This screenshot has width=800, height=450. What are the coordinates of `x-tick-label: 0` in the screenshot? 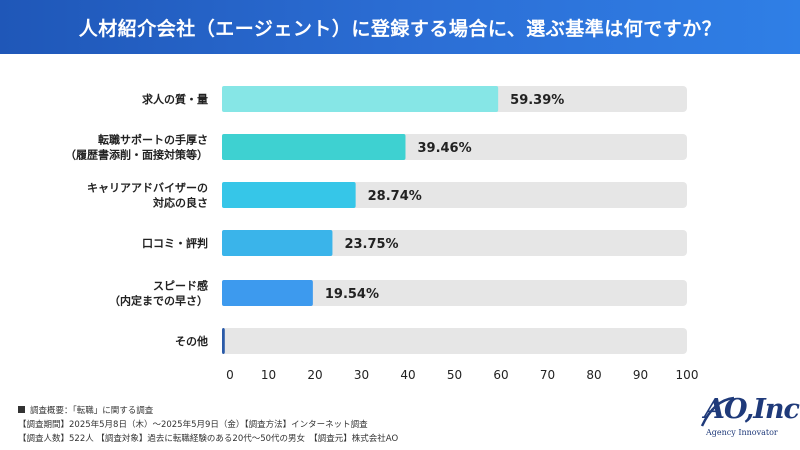 It's located at (230, 375).